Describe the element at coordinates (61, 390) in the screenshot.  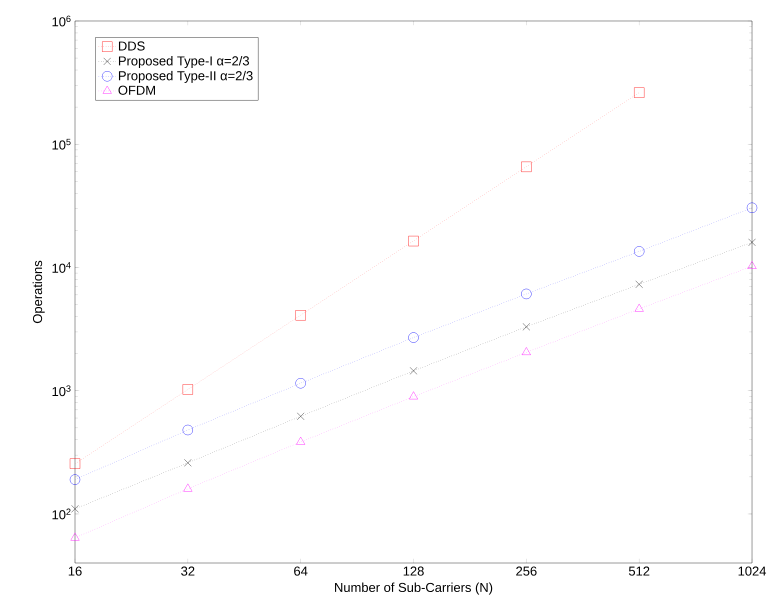
I see `y-tick-label: 10$^{3}$` at that location.